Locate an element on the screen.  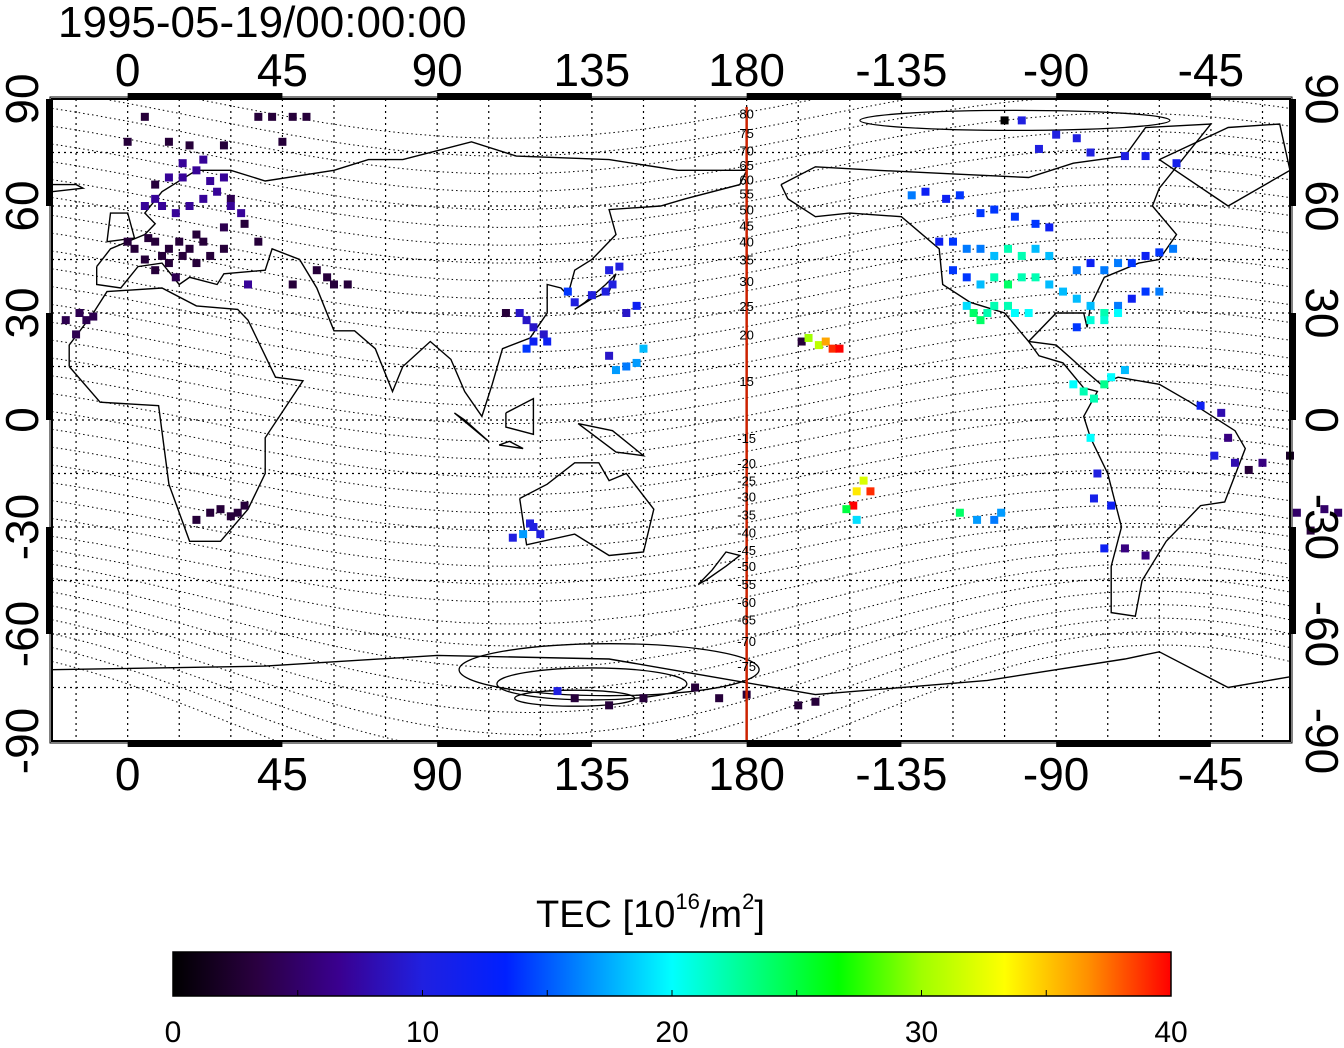
contour-label: -45 is located at coordinates (746, 550).